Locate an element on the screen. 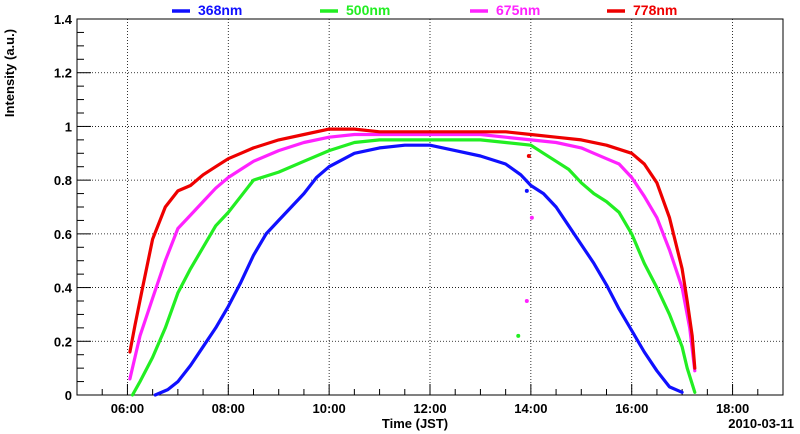 Image resolution: width=800 pixels, height=434 pixels. legend-label-675nm: 675nm is located at coordinates (518, 10).